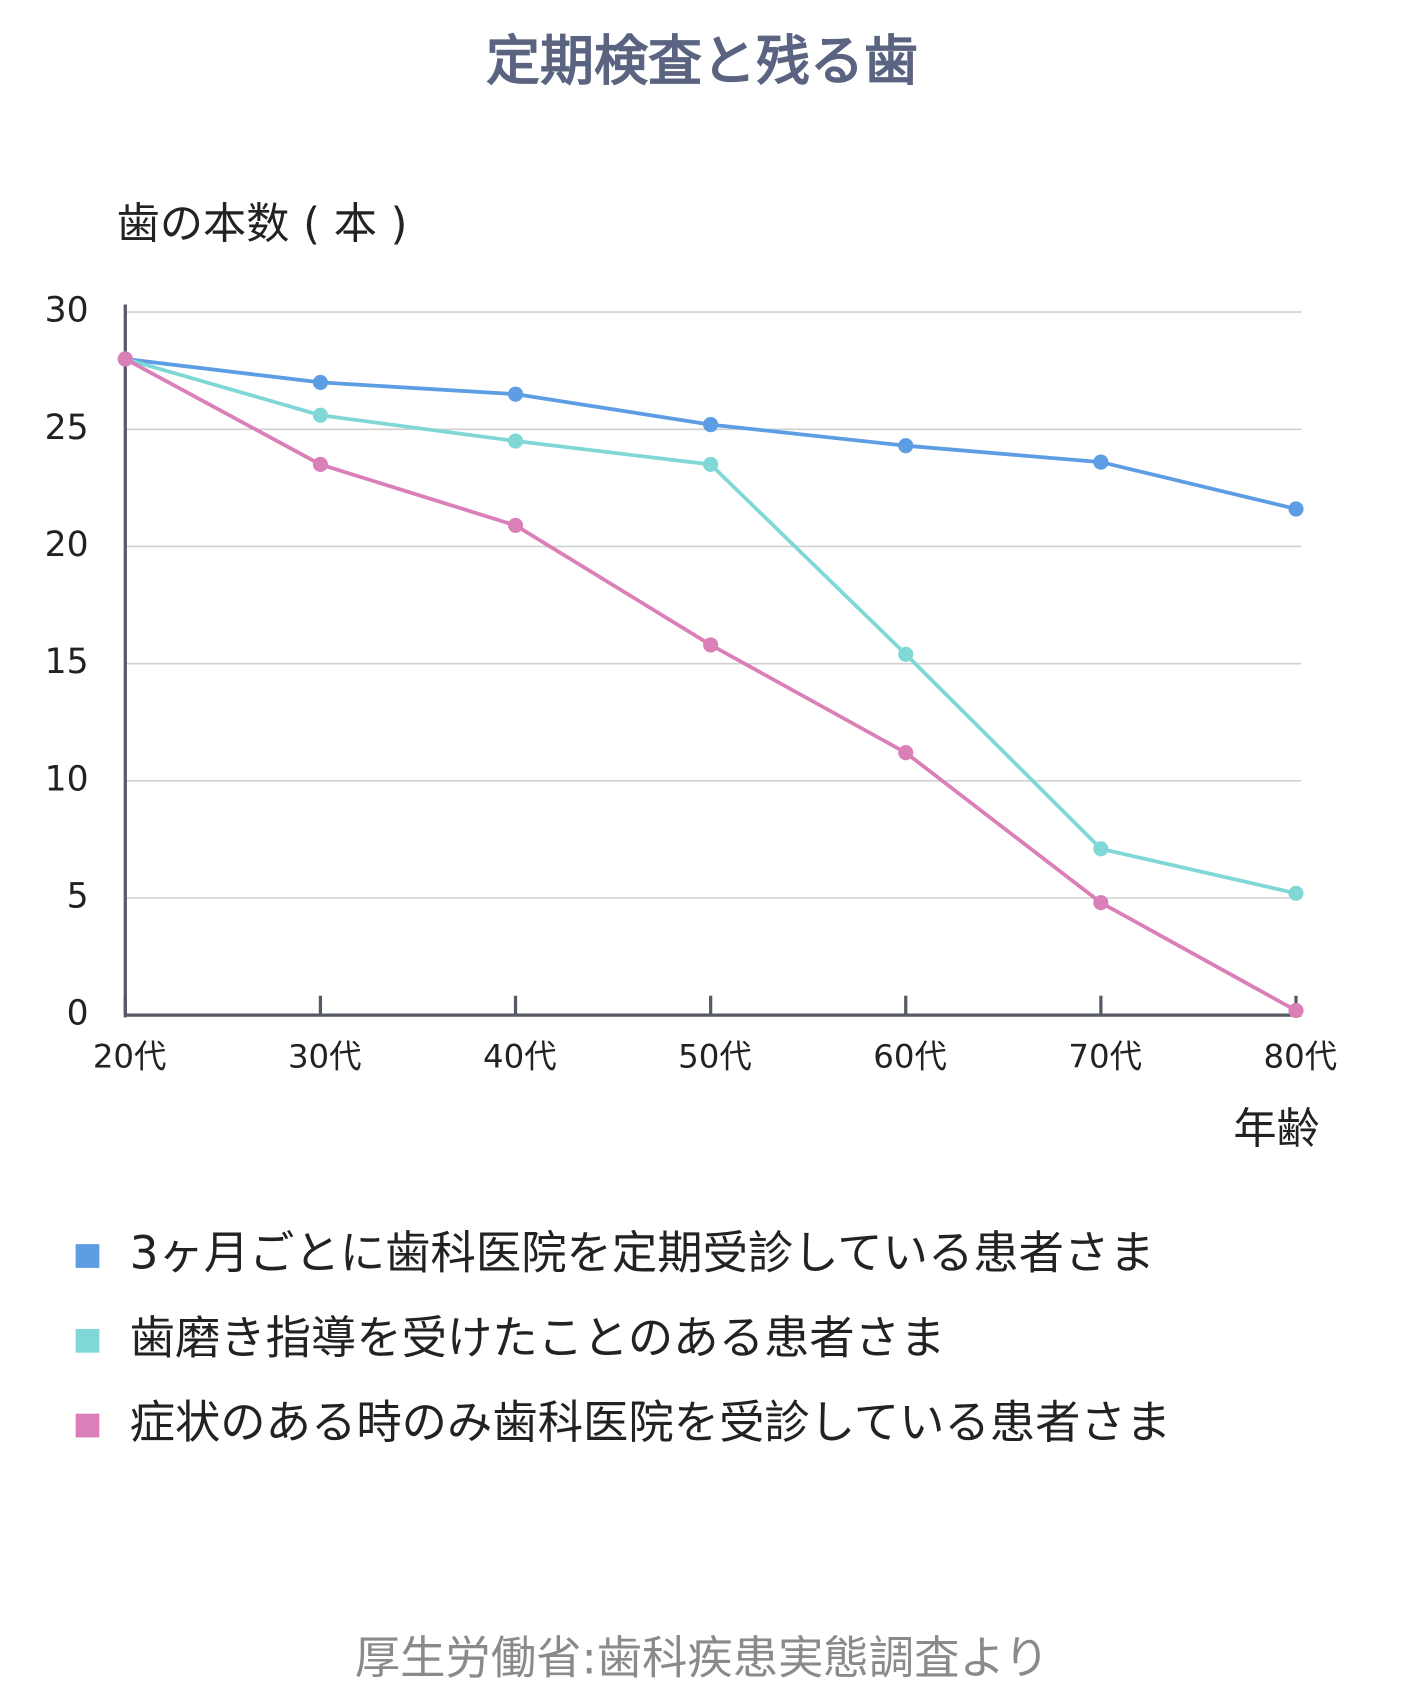  I want to click on source-note: 厚生労働省:歯科疾患実態調査より, so click(702, 1658).